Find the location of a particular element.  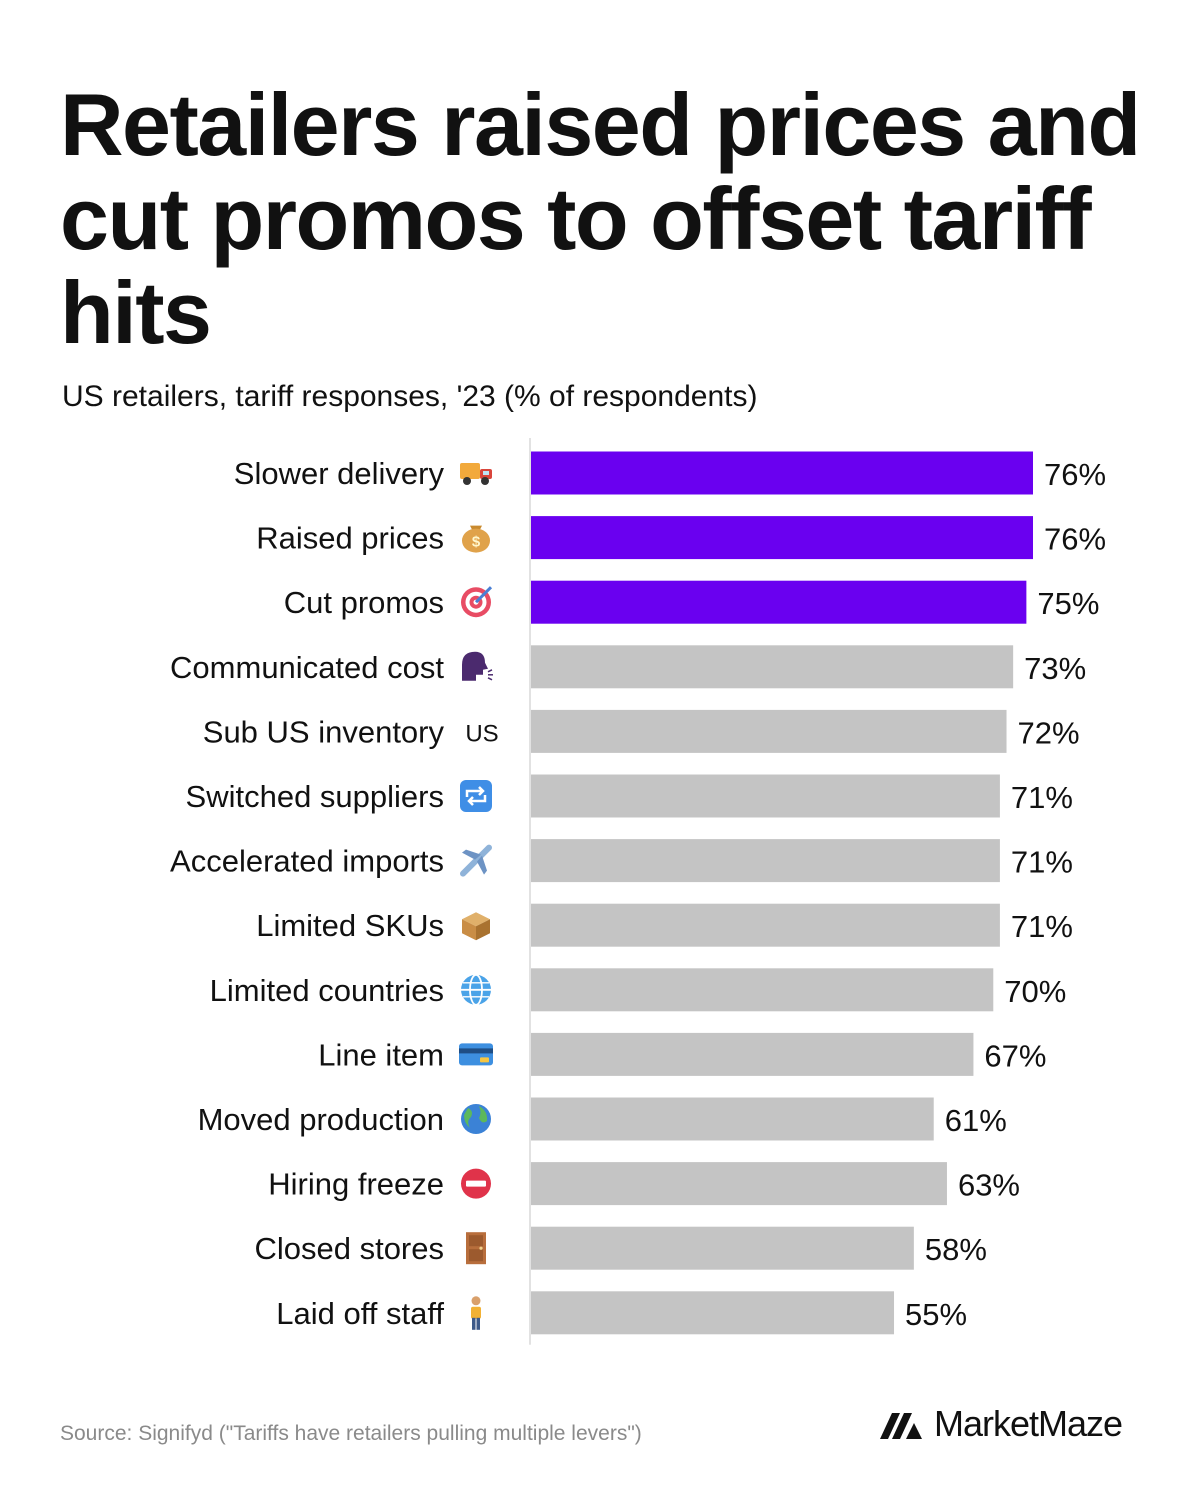

category-label: Raised prices is located at coordinates (350, 538).